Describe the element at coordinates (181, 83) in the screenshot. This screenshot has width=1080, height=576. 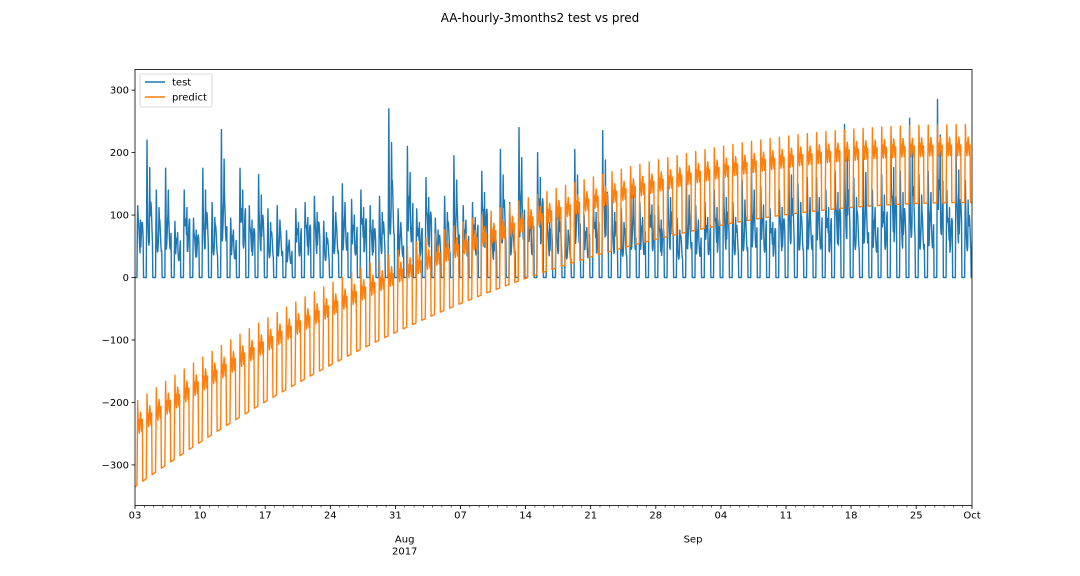
I see `legend-label-test: test` at that location.